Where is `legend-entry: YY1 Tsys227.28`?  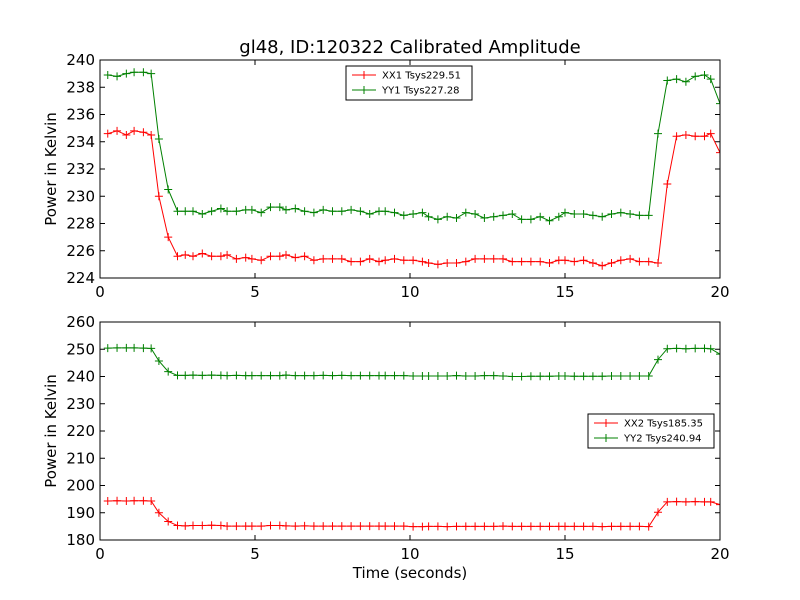 legend-entry: YY1 Tsys227.28 is located at coordinates (420, 91).